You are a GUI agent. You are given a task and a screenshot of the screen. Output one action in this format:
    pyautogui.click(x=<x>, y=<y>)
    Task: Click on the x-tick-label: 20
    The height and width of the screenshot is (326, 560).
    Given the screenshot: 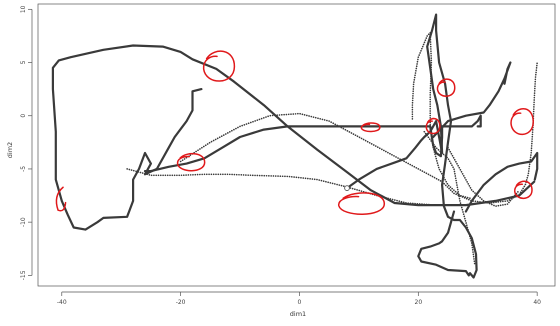 What is the action you would take?
    pyautogui.click(x=419, y=302)
    